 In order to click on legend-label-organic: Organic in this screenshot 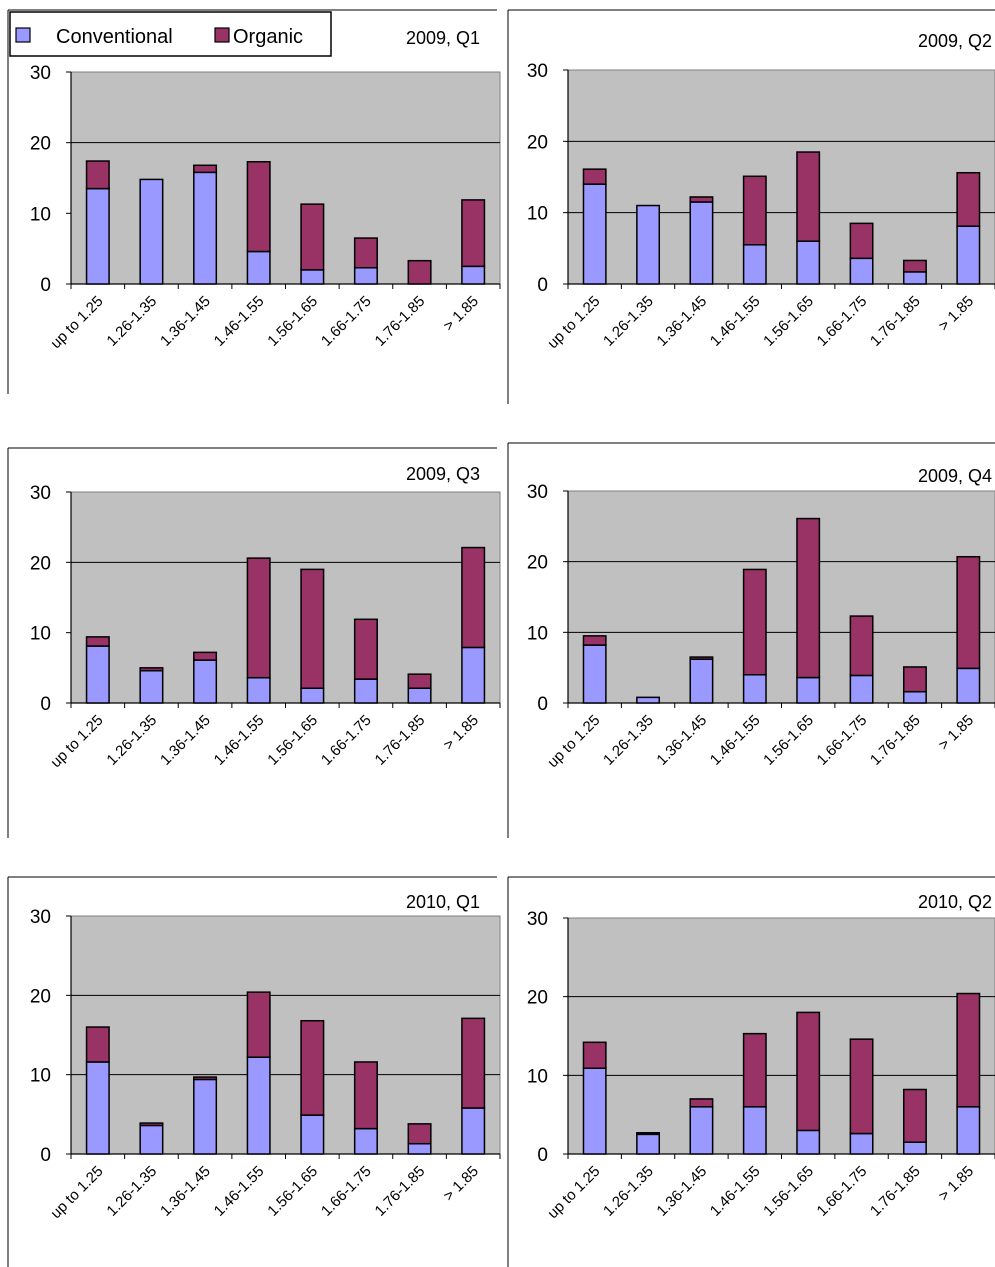, I will do `click(268, 37)`.